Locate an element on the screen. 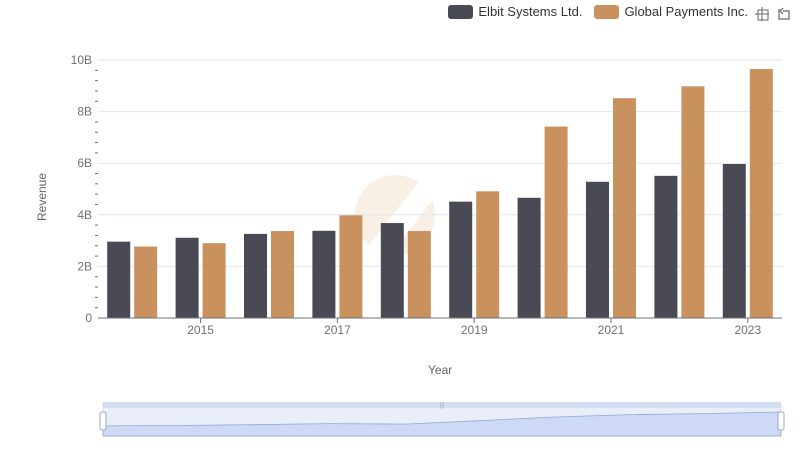 The height and width of the screenshot is (461, 800). data-zoom-slider: ||| is located at coordinates (442, 419).